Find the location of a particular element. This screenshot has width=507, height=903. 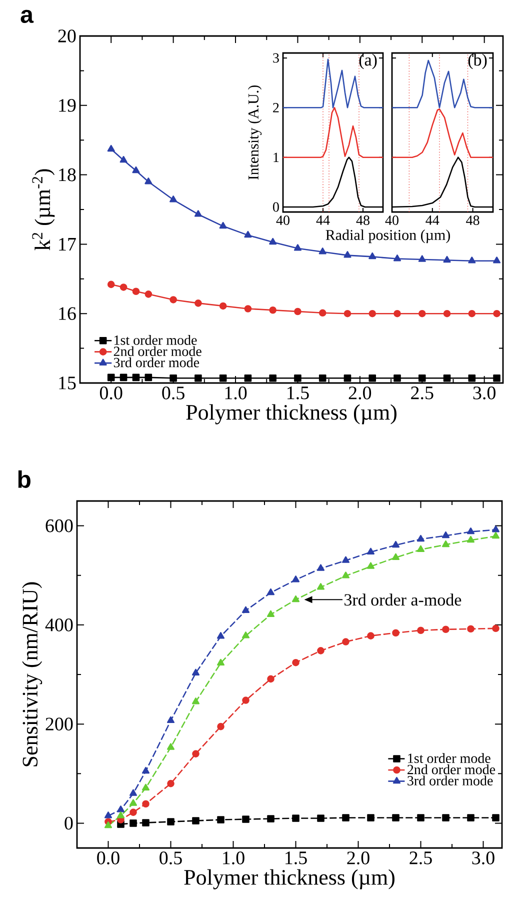

x-axis-title: Polymer thickness (µm) is located at coordinates (291, 414).